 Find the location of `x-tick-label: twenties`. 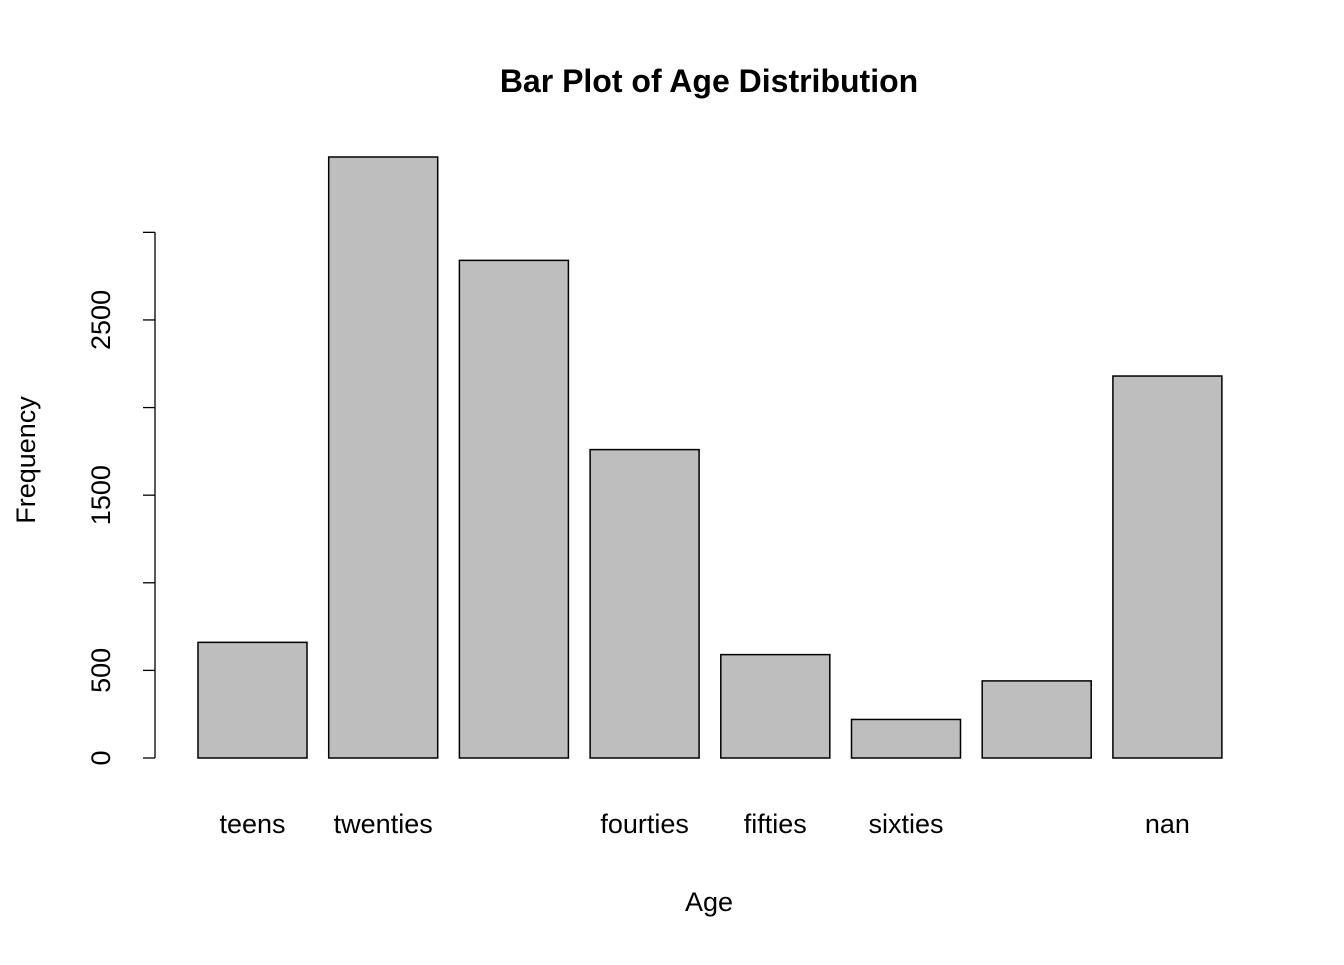

x-tick-label: twenties is located at coordinates (383, 824).